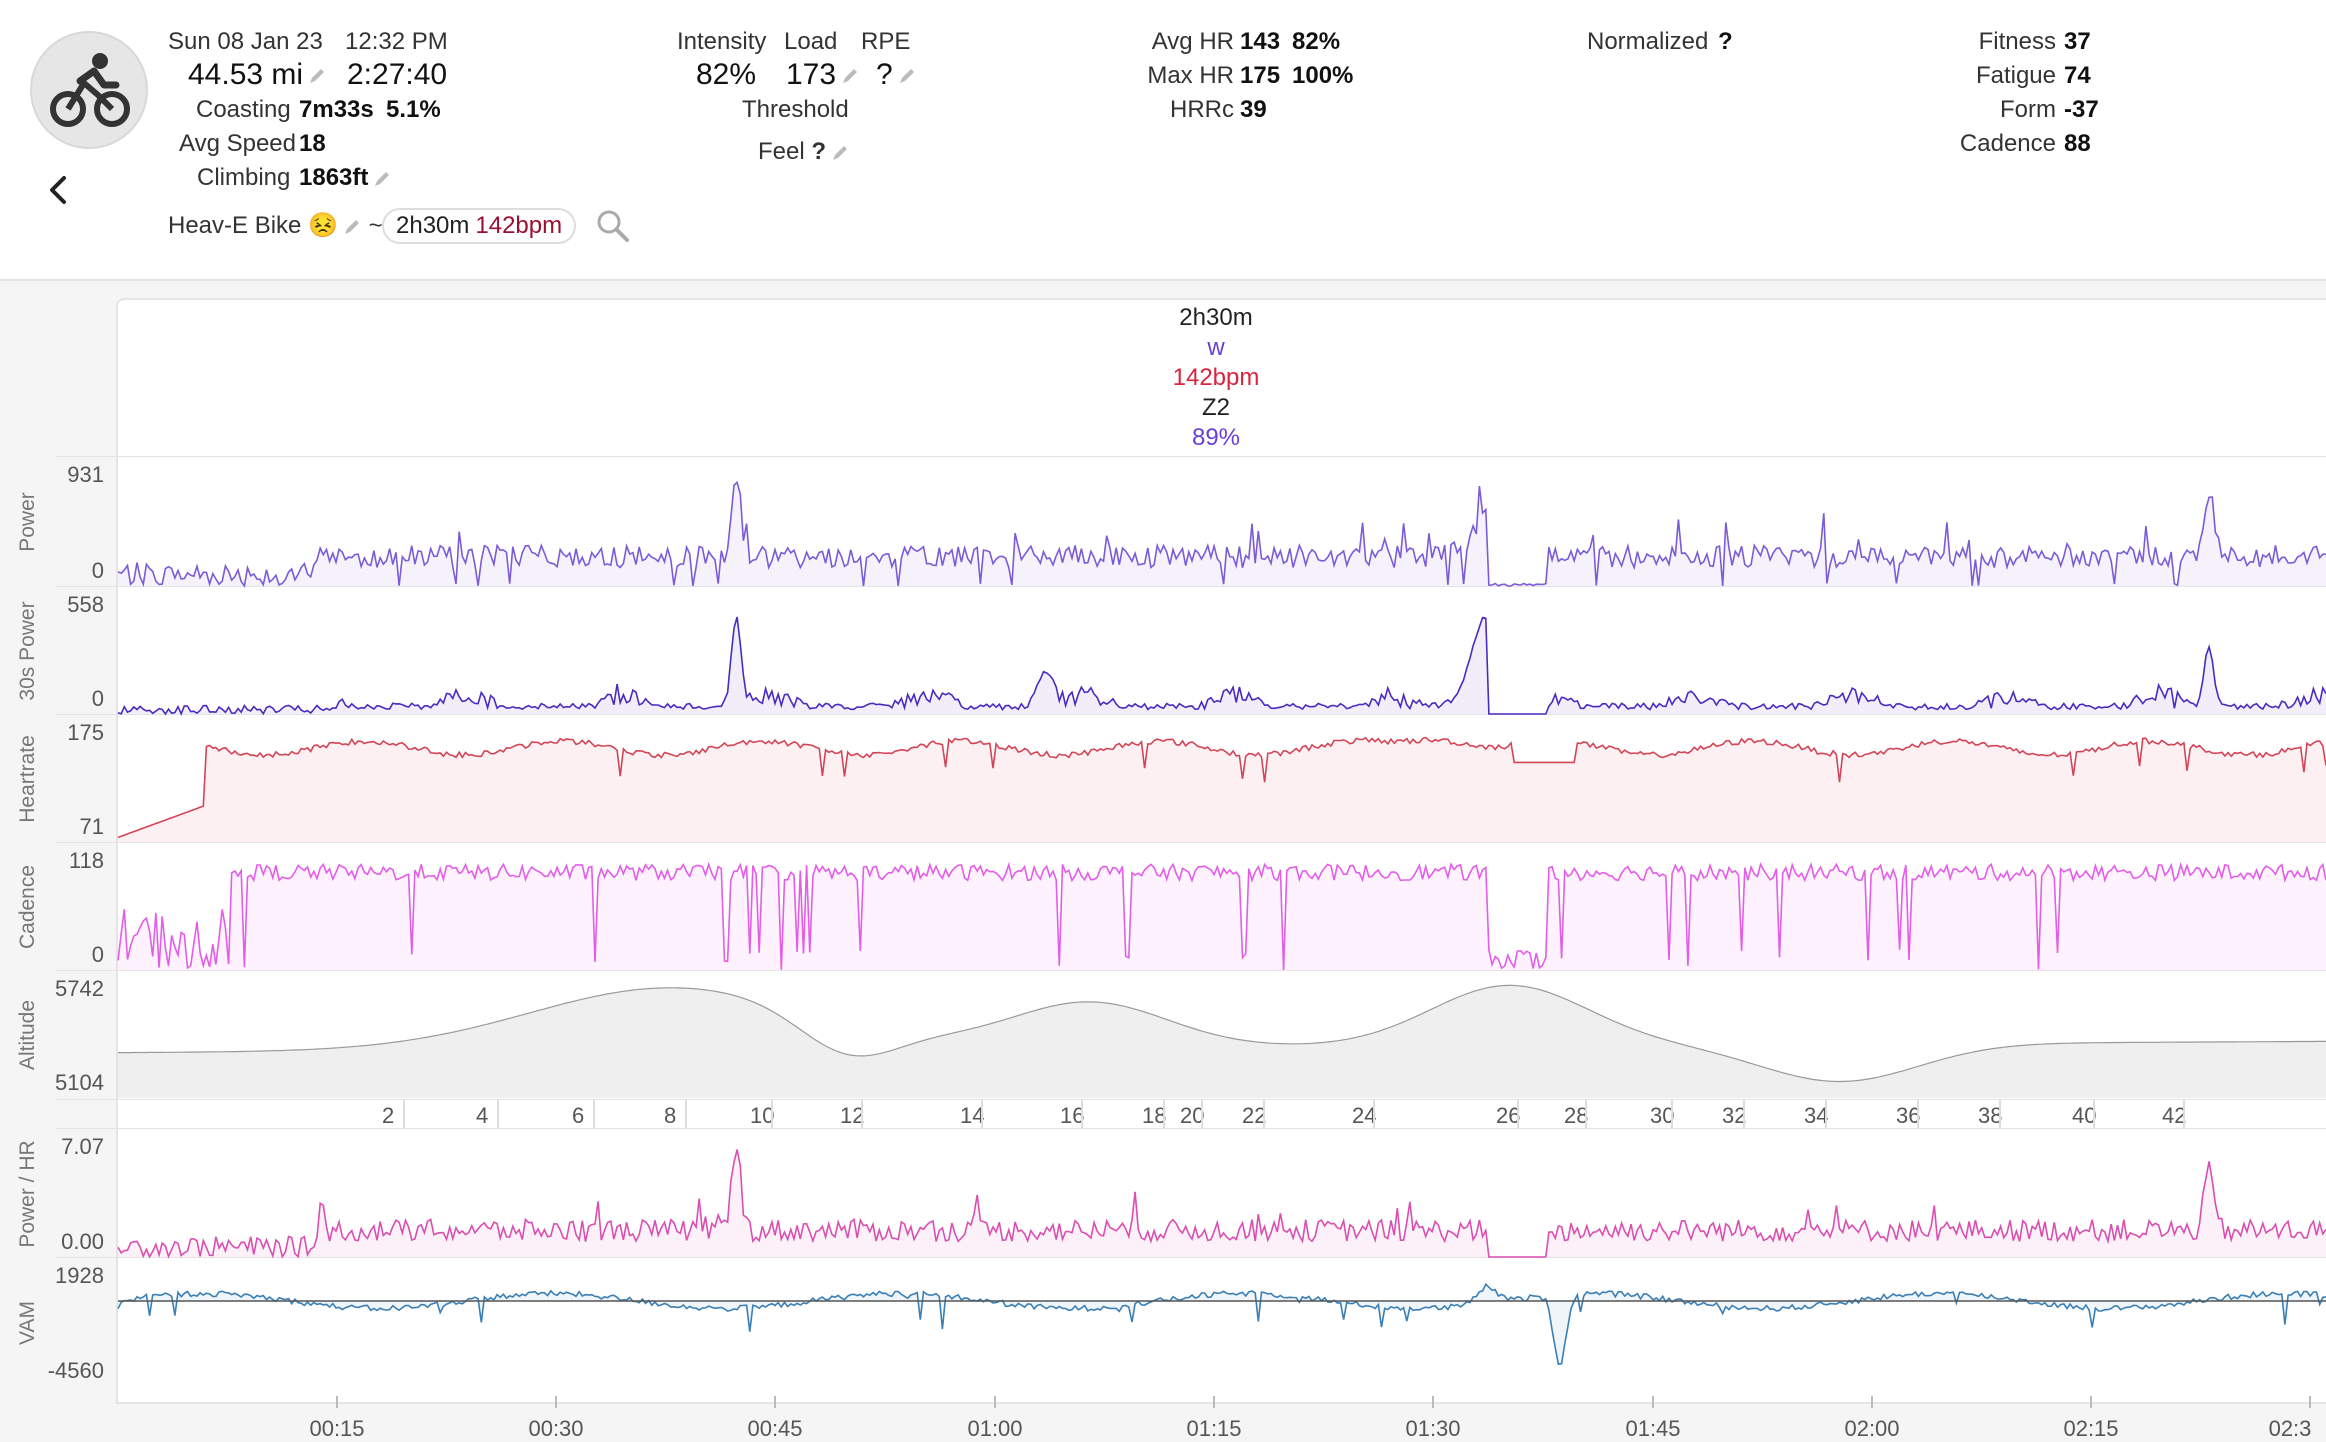 The height and width of the screenshot is (1442, 2326). I want to click on heartrate-max-tick: 175, so click(85, 732).